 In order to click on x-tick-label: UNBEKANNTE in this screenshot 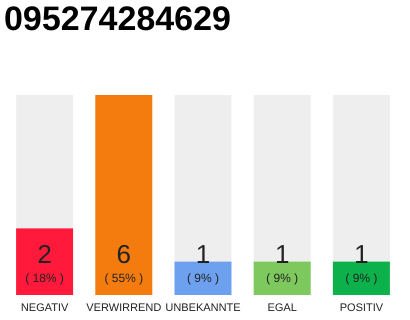, I will do `click(203, 308)`.